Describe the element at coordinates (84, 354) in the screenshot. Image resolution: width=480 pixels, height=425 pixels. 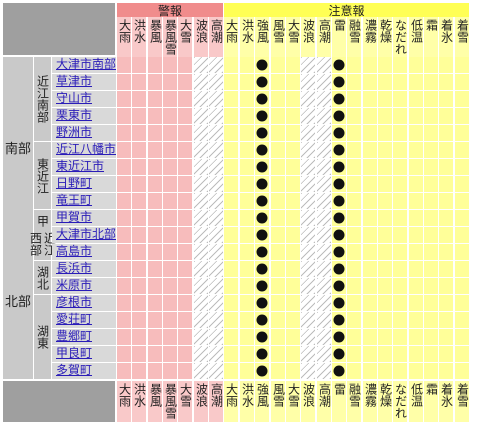
I see `city-link: 甲良町` at that location.